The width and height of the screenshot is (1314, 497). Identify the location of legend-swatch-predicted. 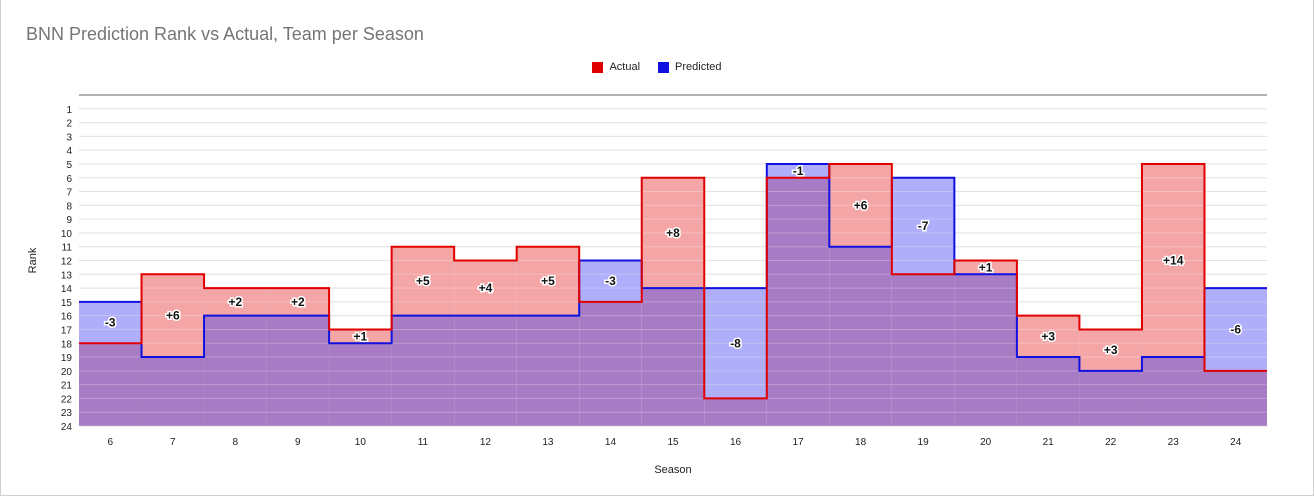
(664, 67).